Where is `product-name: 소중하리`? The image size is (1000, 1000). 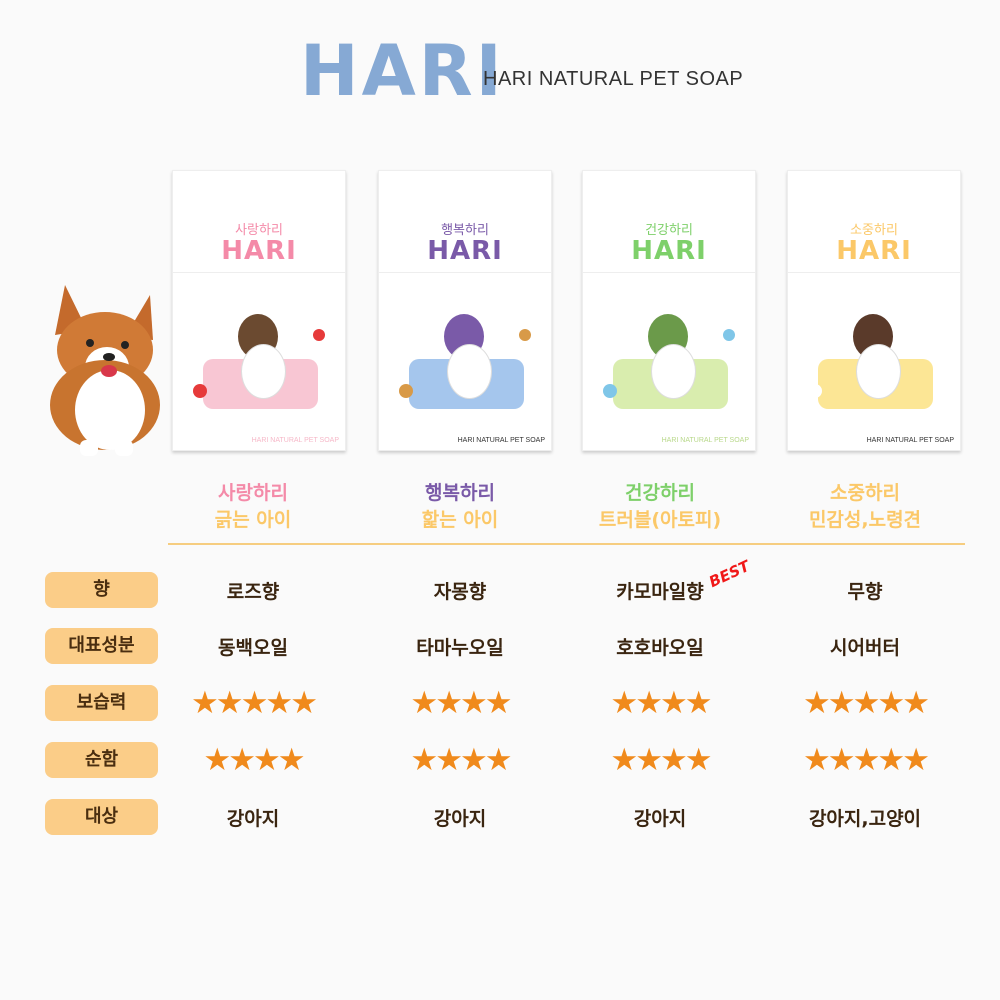
product-name: 소중하리 is located at coordinates (865, 493).